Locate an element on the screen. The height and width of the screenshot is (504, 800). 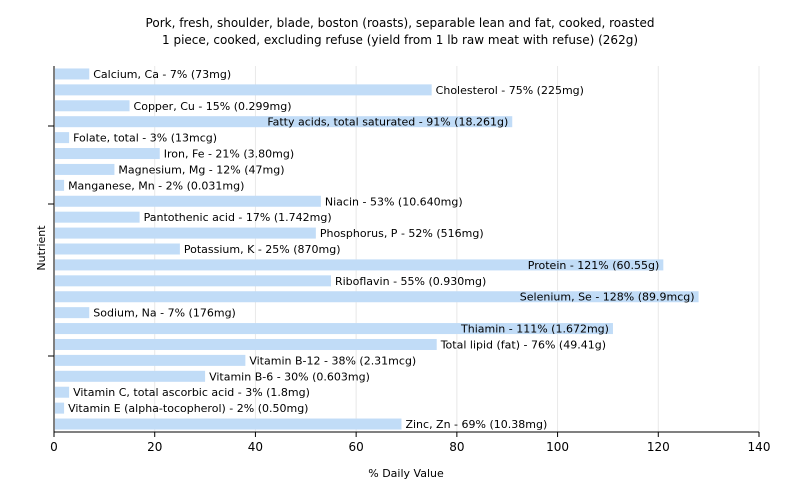
x-tick-label: 60 is located at coordinates (356, 447).